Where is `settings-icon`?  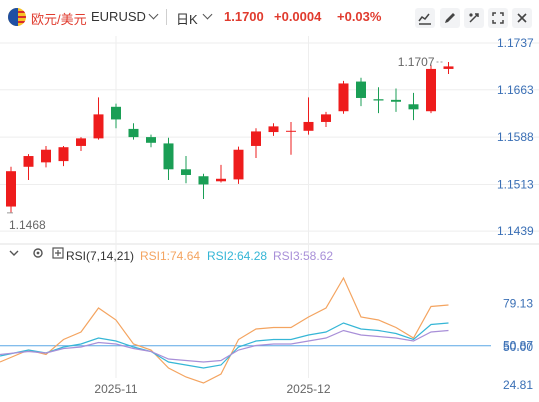
settings-icon is located at coordinates (474, 18).